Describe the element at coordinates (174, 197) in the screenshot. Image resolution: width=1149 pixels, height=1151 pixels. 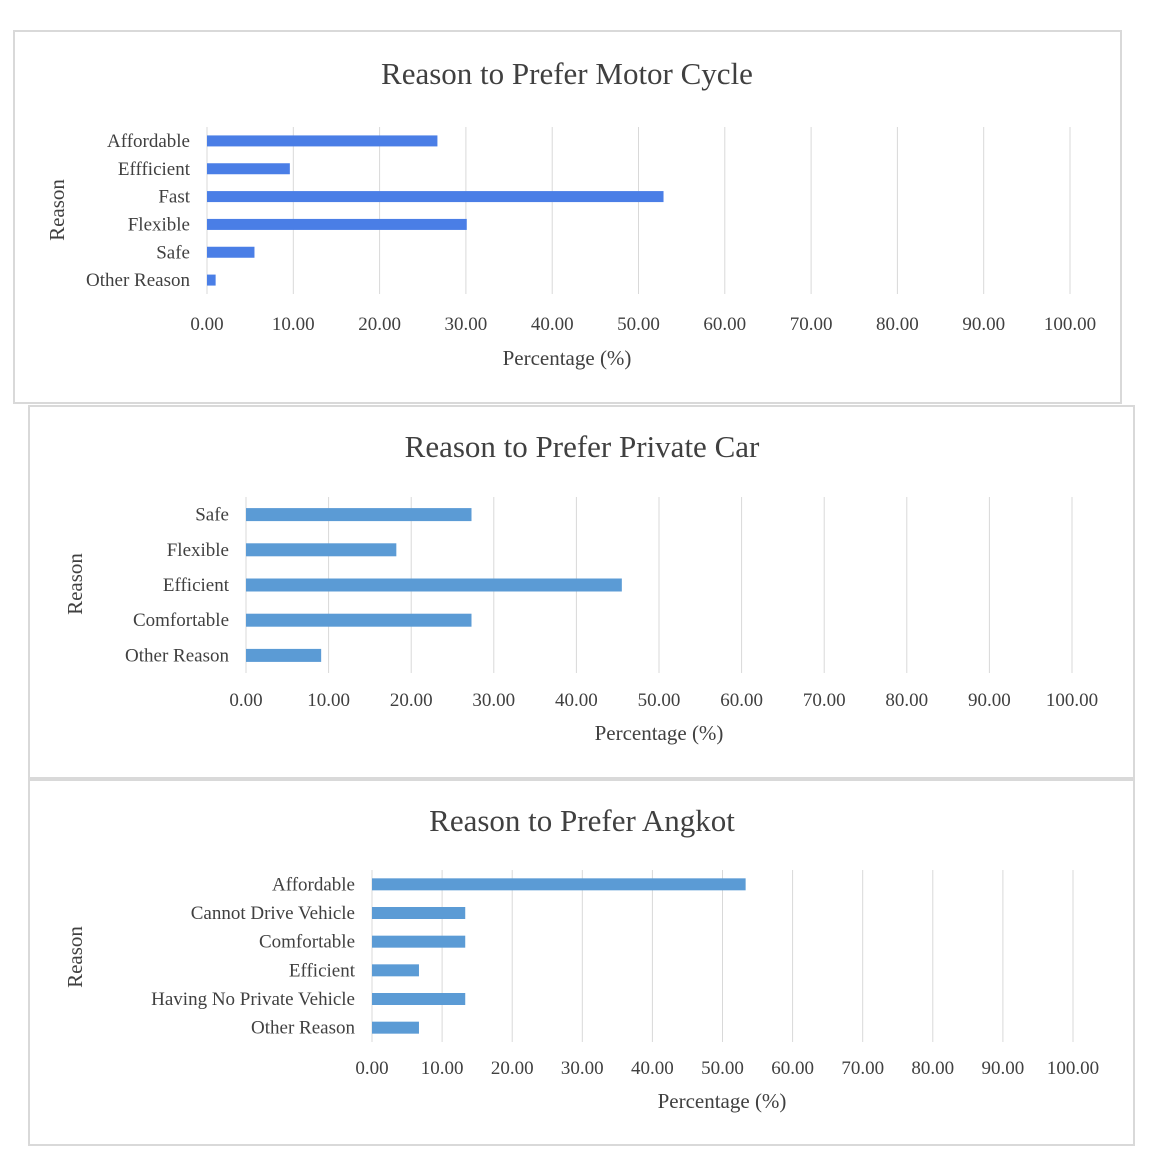
I see `category-label: Fast` at that location.